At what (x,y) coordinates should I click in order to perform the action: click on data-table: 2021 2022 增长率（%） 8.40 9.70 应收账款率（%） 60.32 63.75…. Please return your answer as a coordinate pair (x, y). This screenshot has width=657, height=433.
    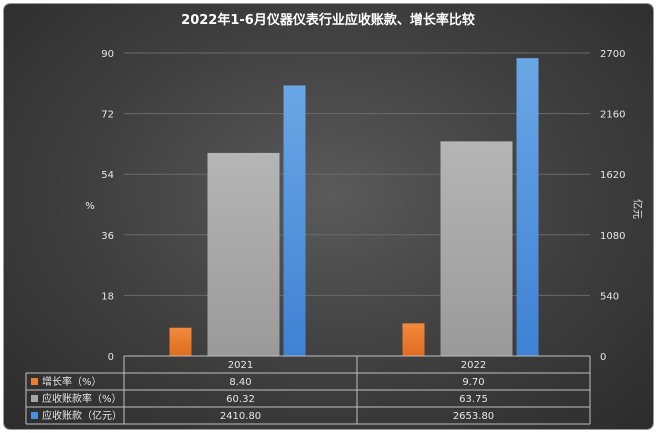
    Looking at the image, I should click on (308, 390).